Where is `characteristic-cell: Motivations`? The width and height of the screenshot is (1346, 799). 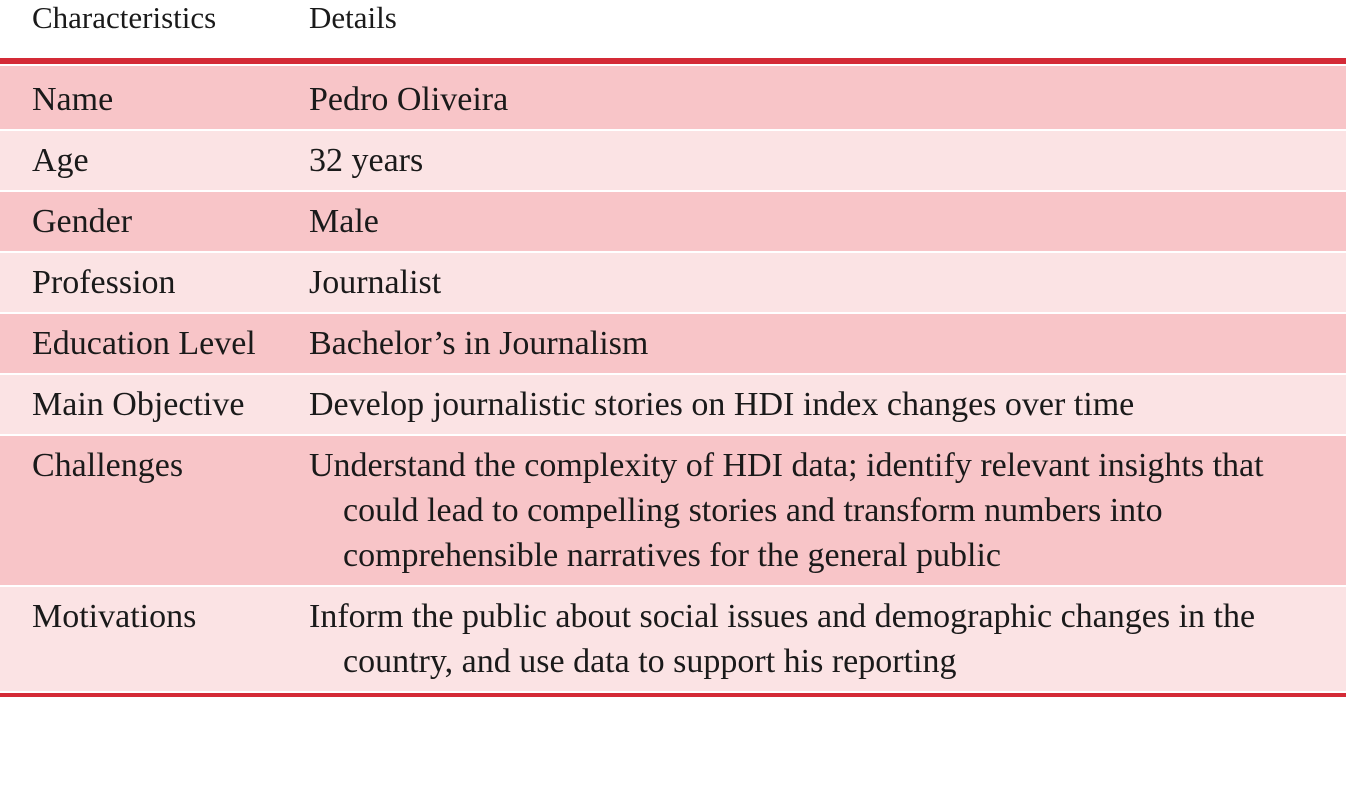 characteristic-cell: Motivations is located at coordinates (114, 616).